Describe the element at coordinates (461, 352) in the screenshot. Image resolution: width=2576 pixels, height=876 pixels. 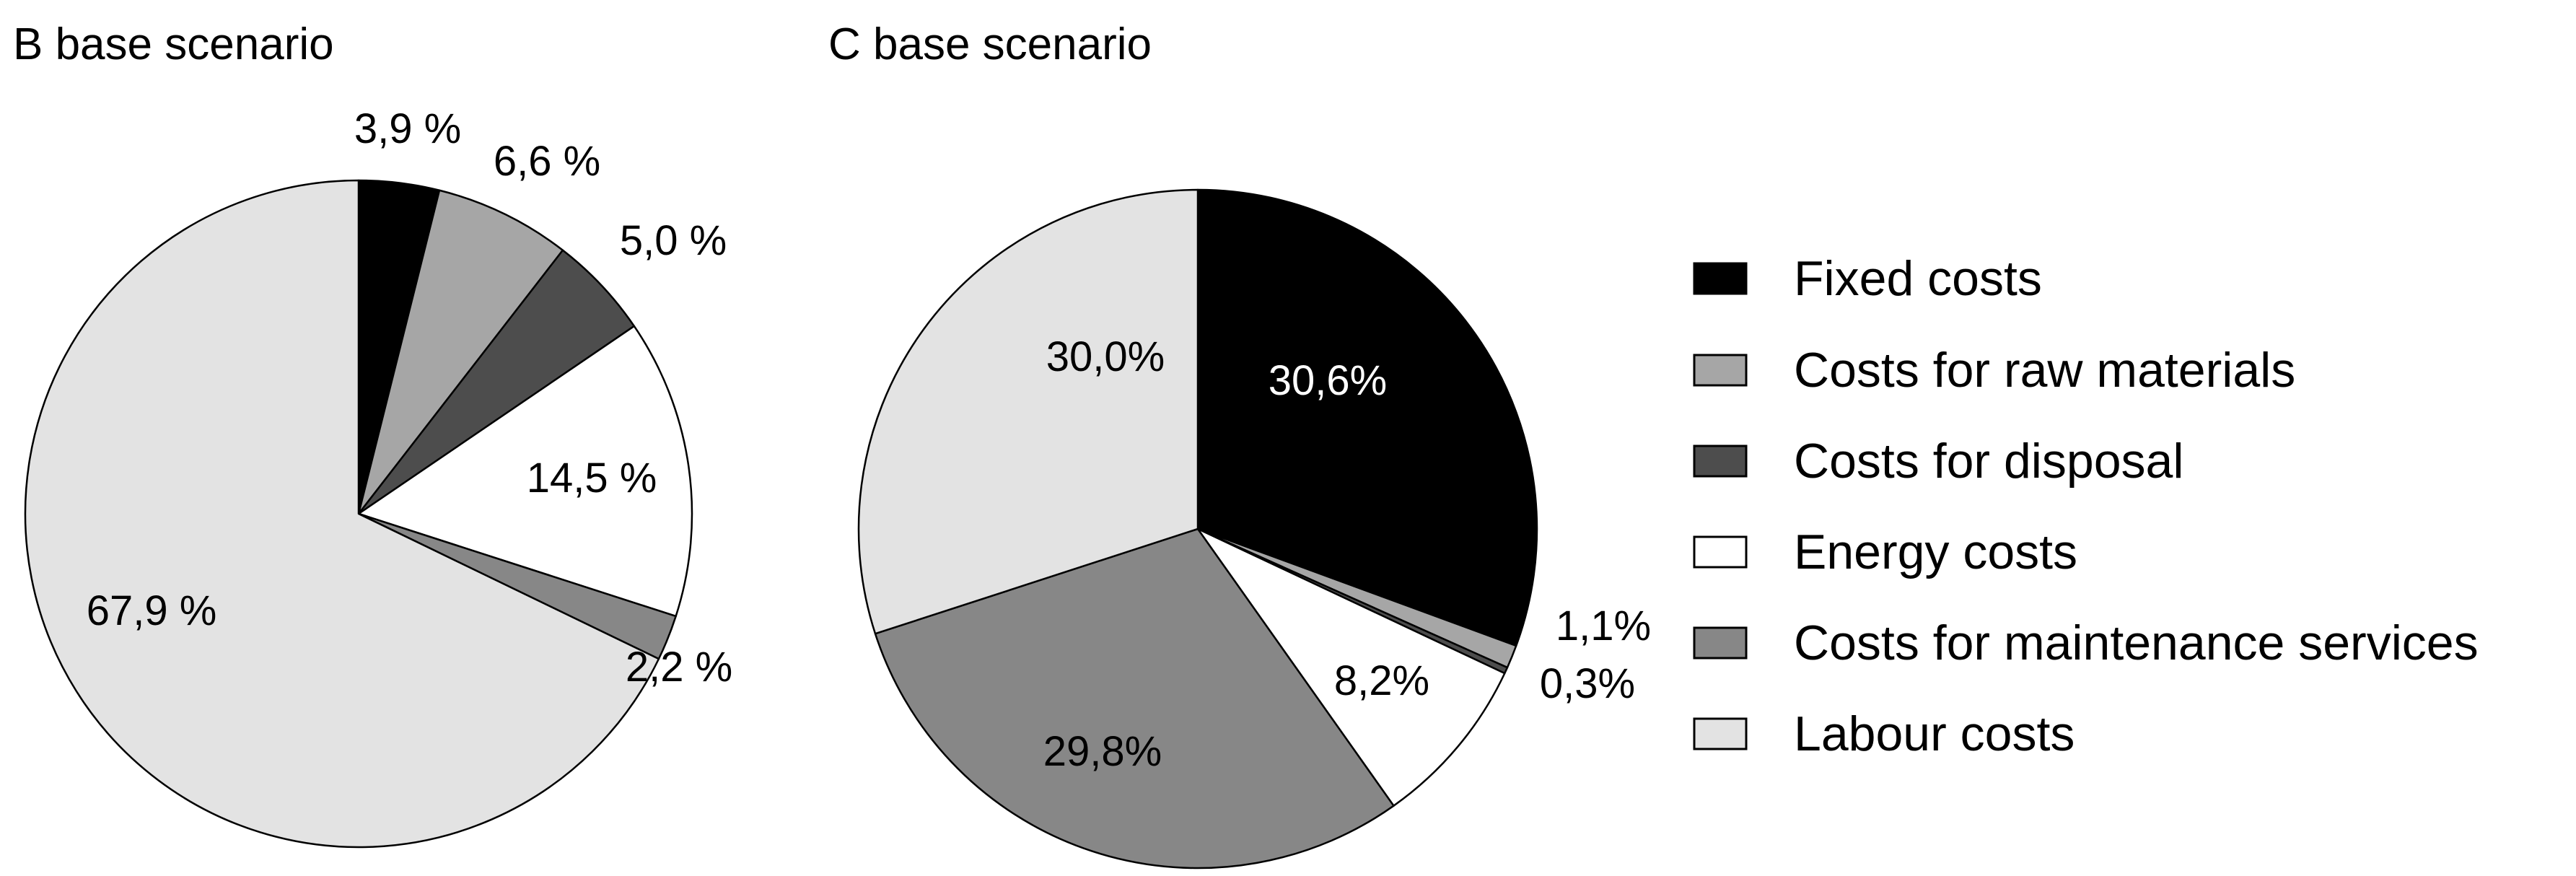
I see `pie-slice-raw-materials` at that location.